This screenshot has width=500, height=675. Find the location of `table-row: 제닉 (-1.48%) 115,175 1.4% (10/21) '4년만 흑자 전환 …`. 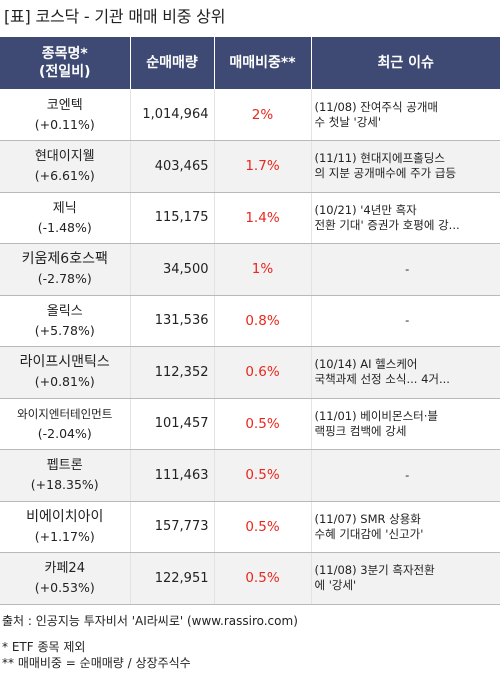

table-row: 제닉 (-1.48%) 115,175 1.4% (10/21) '4년만 흑자 전환 … is located at coordinates (250, 218).